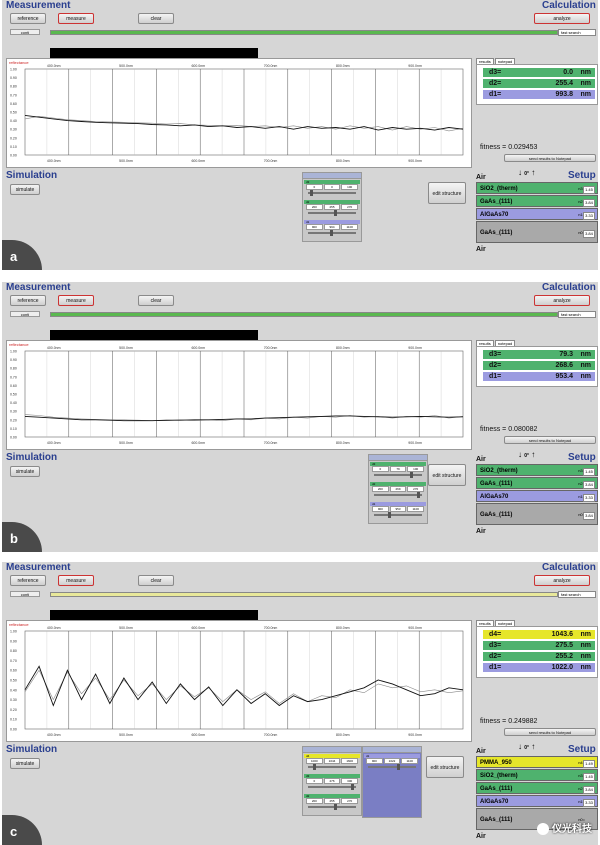  I want to click on thickness-value-field: 79, so click(398, 469).